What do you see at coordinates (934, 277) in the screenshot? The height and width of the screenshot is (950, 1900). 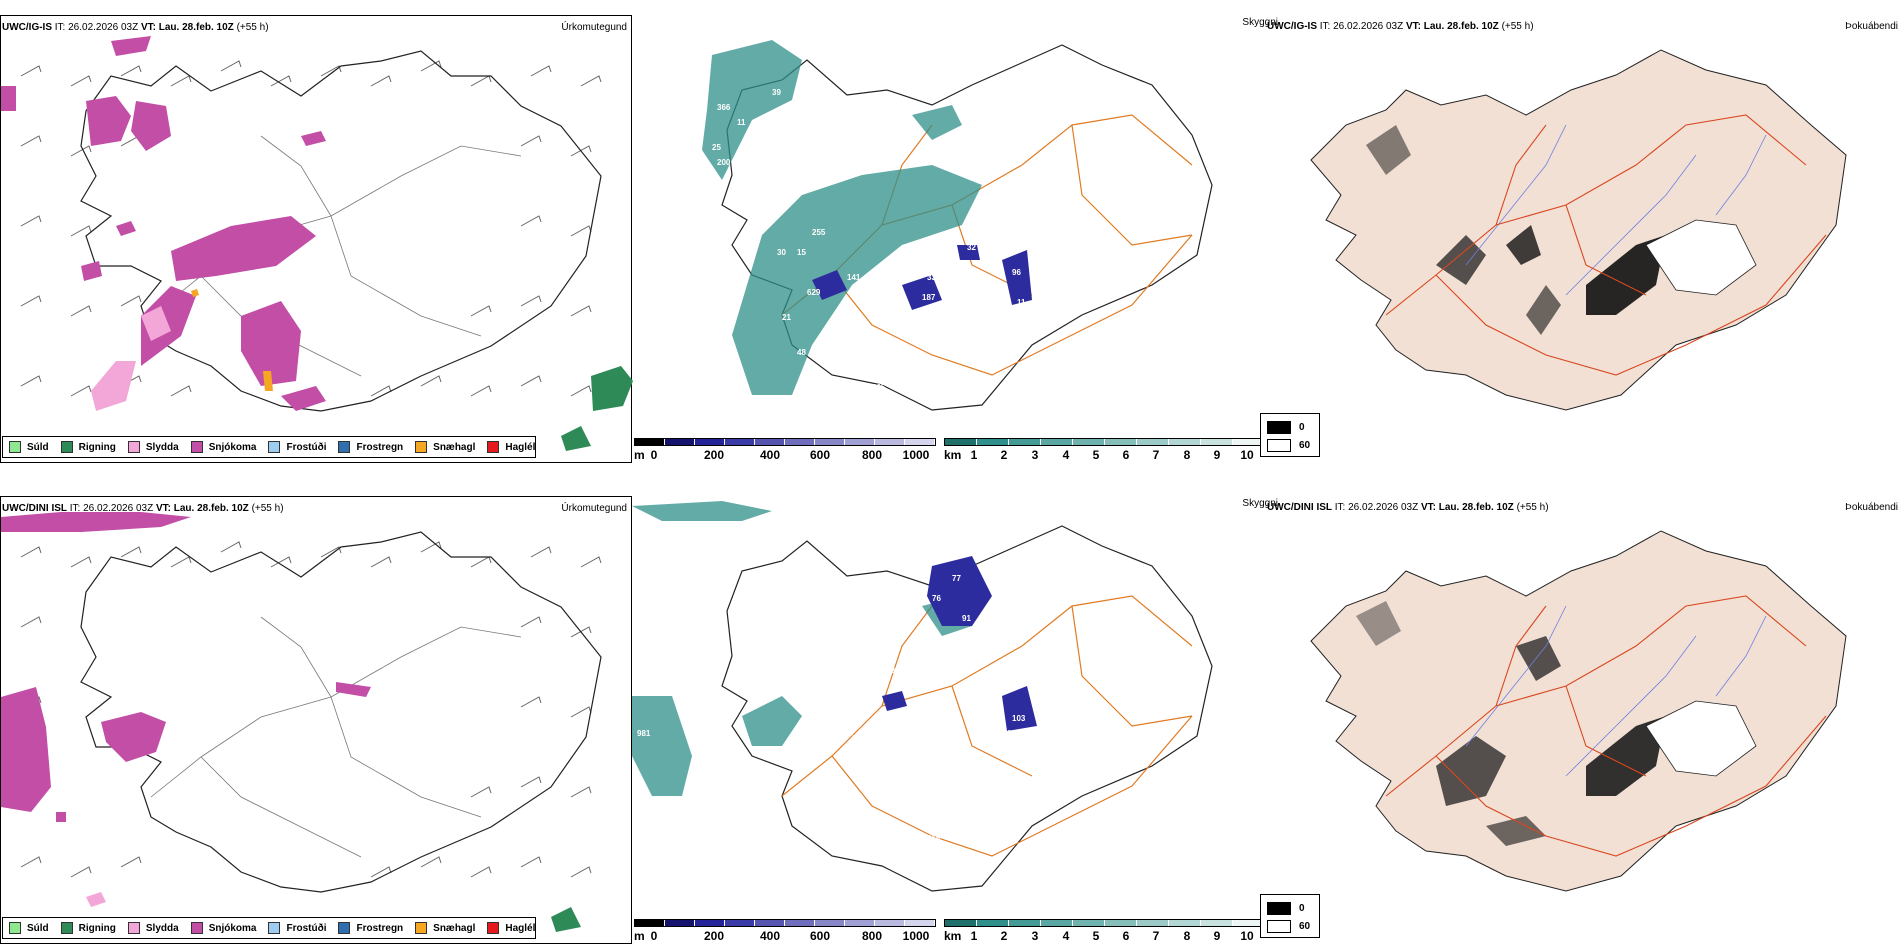 I see `cloud-label: 333` at bounding box center [934, 277].